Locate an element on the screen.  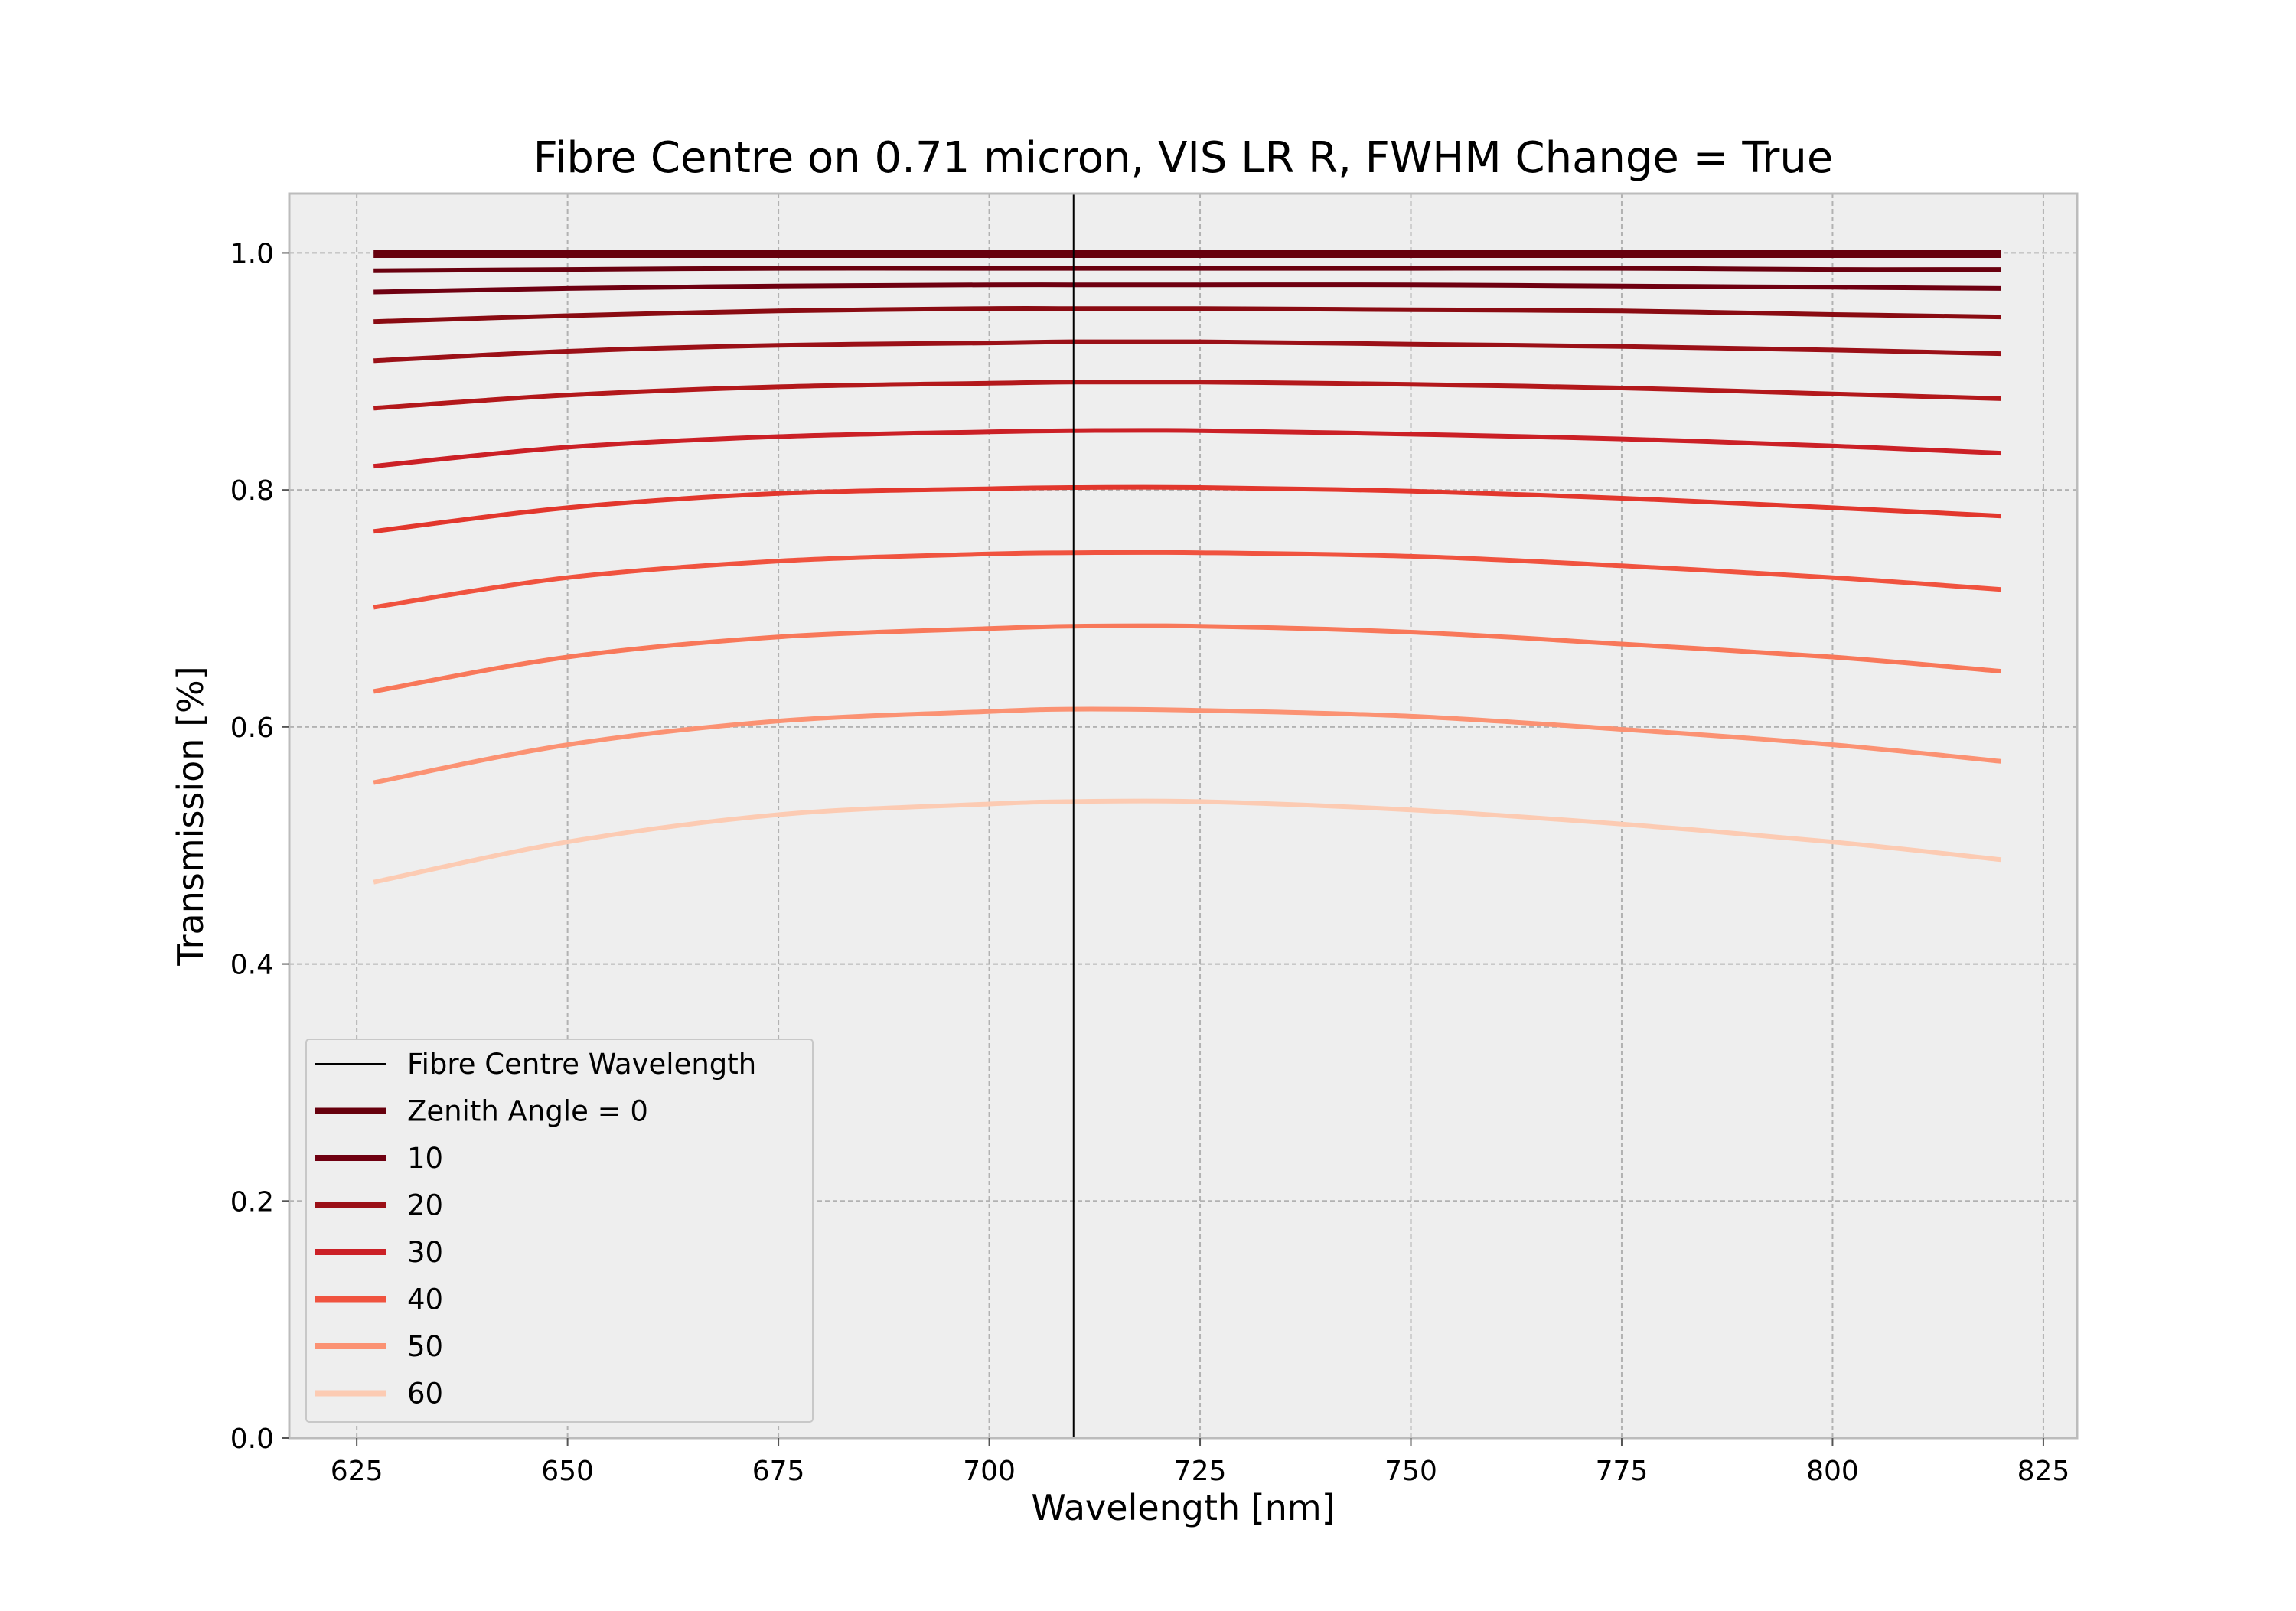
x-tick-label: 750 is located at coordinates (1410, 1471).